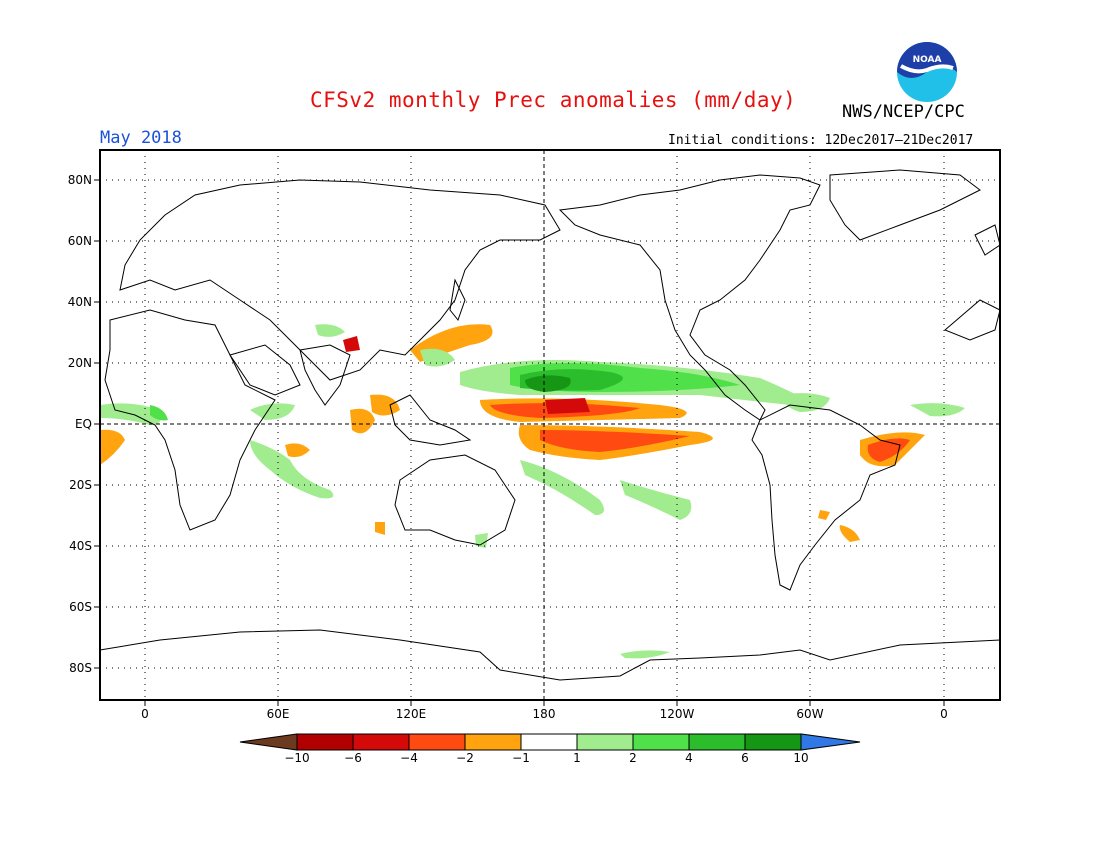  What do you see at coordinates (80, 485) in the screenshot?
I see `lat-label: 20S` at bounding box center [80, 485].